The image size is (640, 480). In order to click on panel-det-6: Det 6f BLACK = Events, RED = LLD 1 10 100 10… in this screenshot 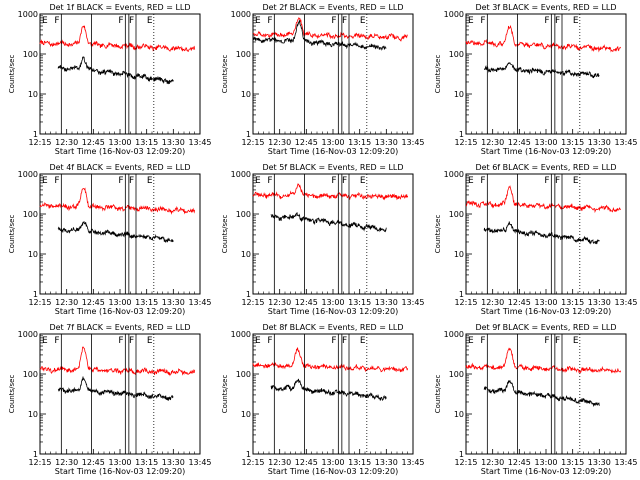, I will do `click(536, 239)`.